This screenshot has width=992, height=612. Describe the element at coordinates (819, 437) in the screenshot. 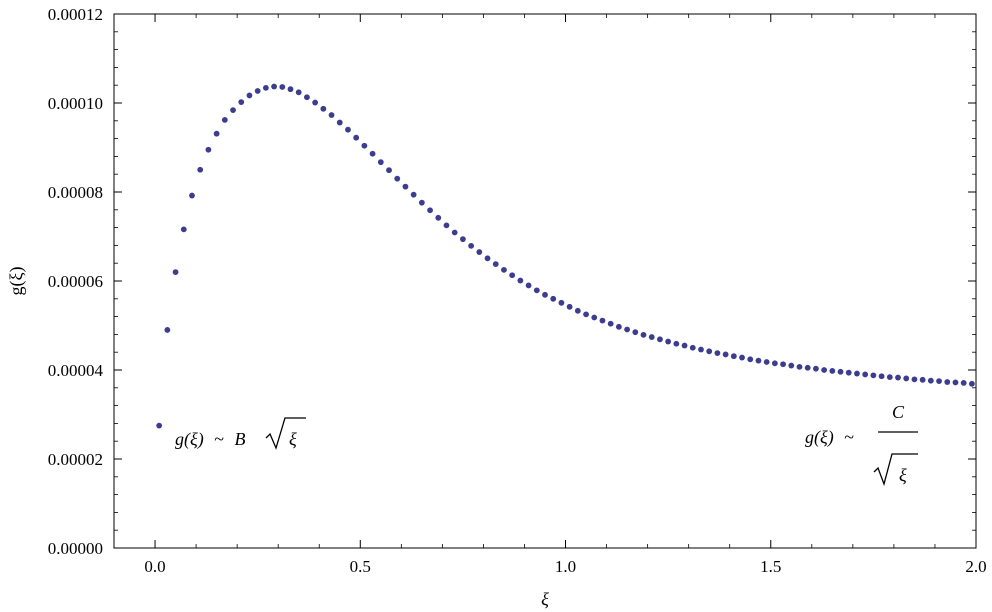

I see `annotation-large-xi-lhs: g(ξ)` at that location.